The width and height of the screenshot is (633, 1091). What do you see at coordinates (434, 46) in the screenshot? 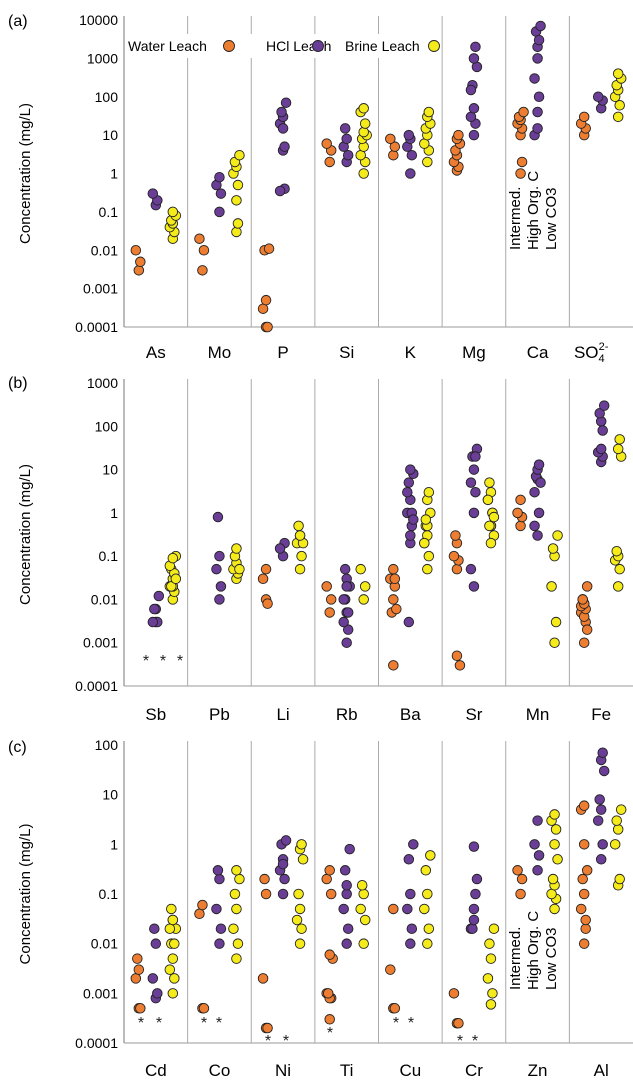
I see `legend-marker` at bounding box center [434, 46].